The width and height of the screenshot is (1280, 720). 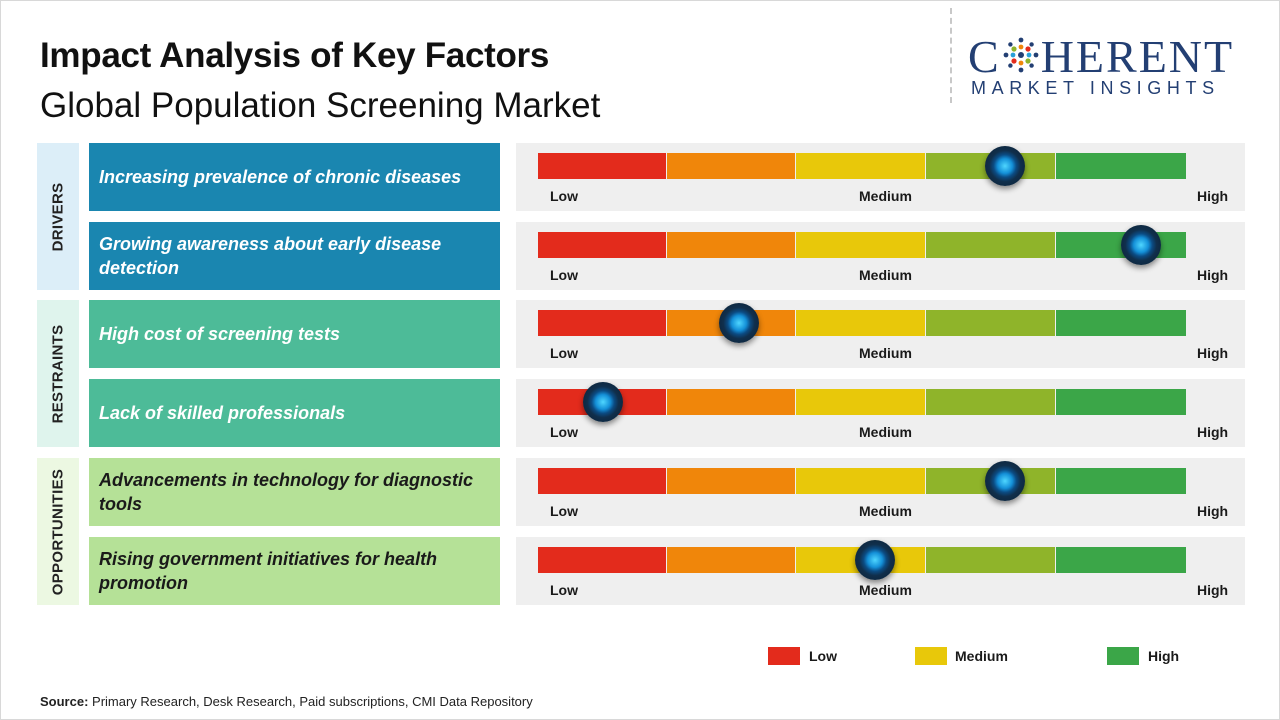 What do you see at coordinates (1137, 56) in the screenshot?
I see `logo-word: HERENT` at bounding box center [1137, 56].